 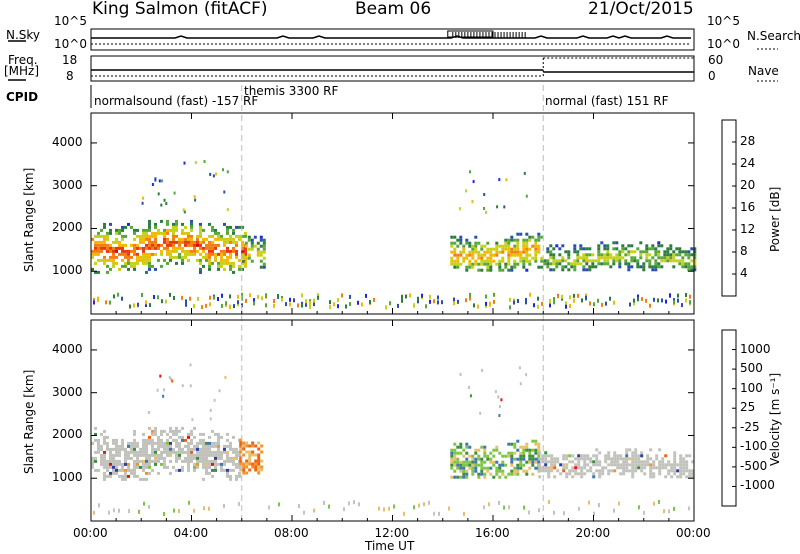 What do you see at coordinates (176, 101) in the screenshot?
I see `cpid-segment-1: normalsound (fast) -157 RF` at bounding box center [176, 101].